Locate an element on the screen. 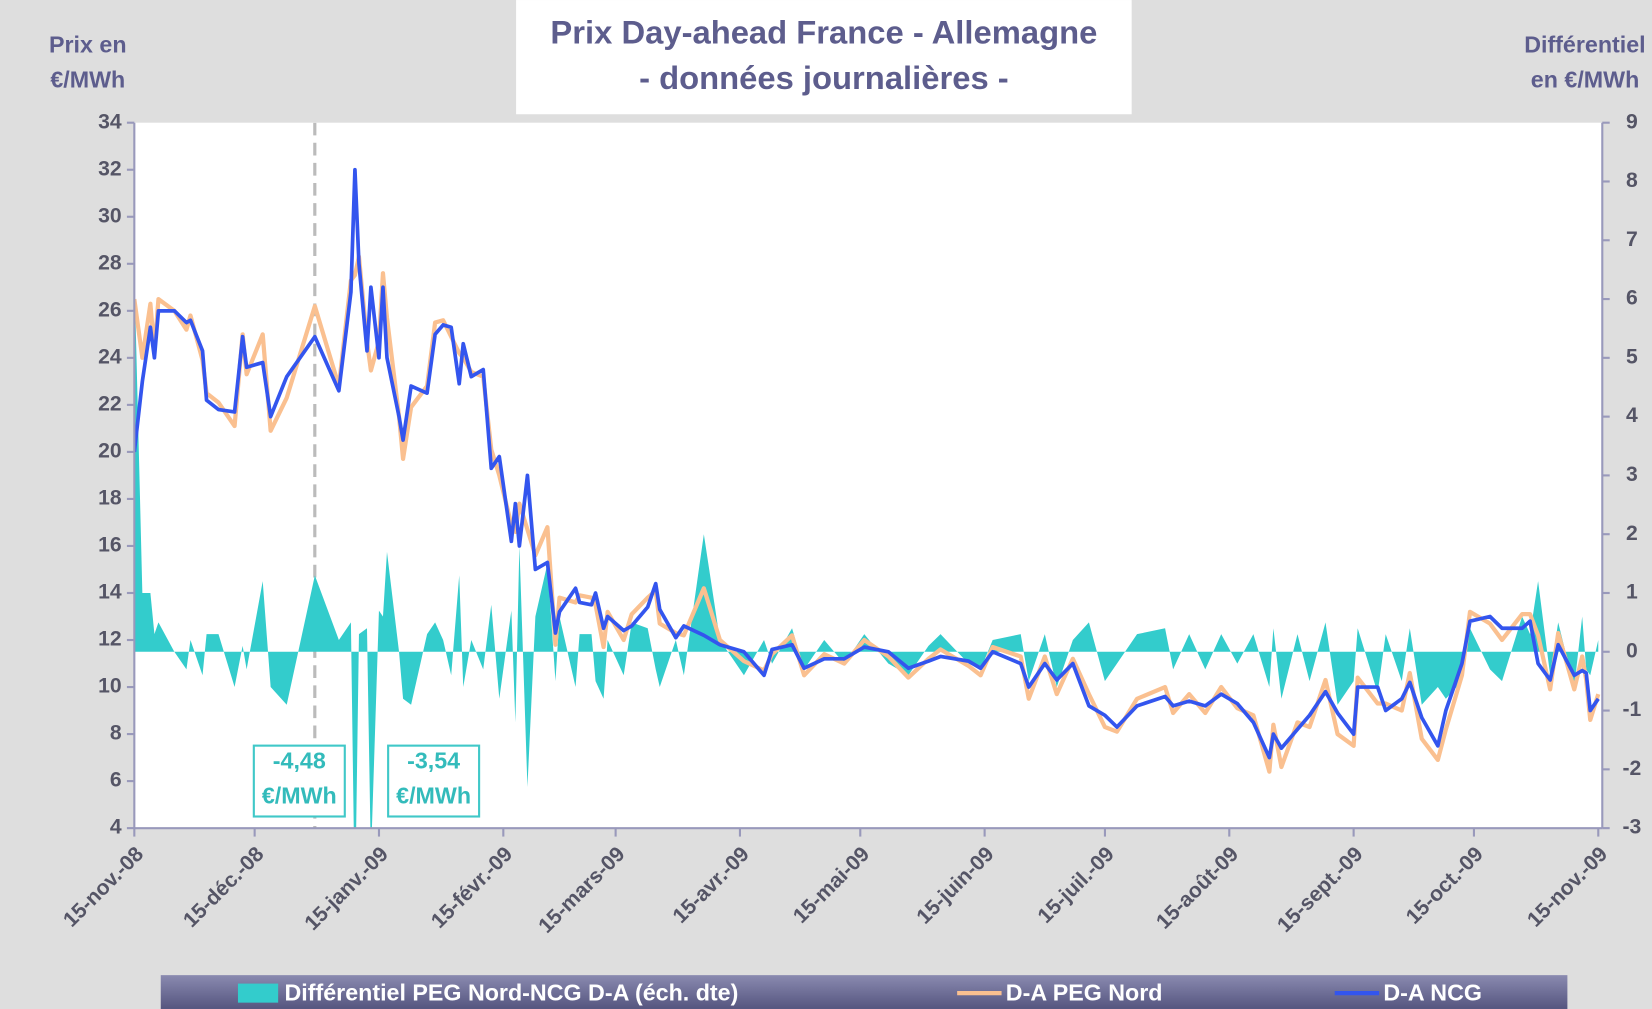 Image resolution: width=1652 pixels, height=1009 pixels. y-tick-label: 14 is located at coordinates (110, 592).